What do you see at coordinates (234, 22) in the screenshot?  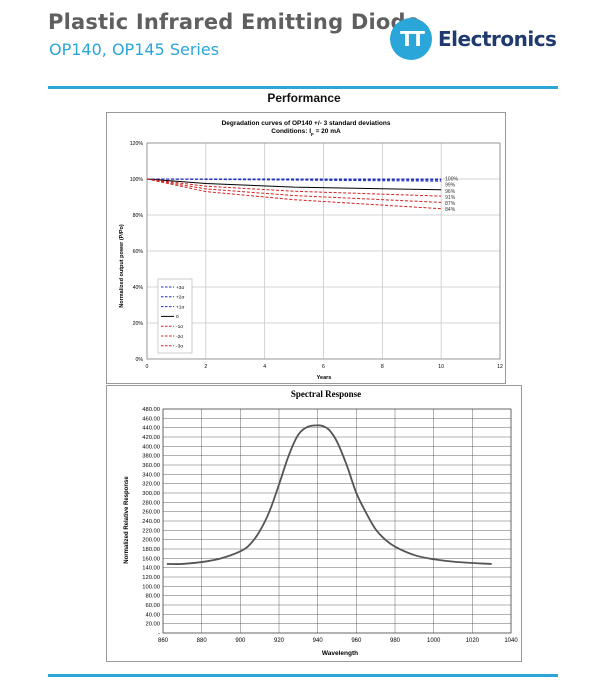 I see `document-title: Plastic Infrared Emitting Diode` at bounding box center [234, 22].